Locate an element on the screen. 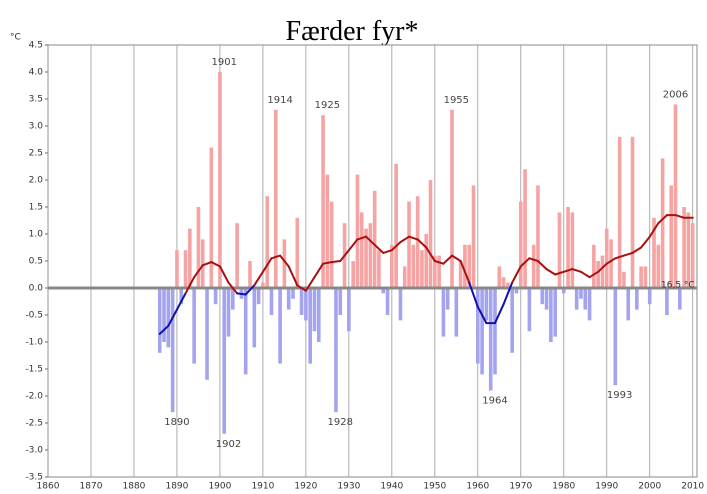  x-tick-label: 1910 is located at coordinates (262, 487).